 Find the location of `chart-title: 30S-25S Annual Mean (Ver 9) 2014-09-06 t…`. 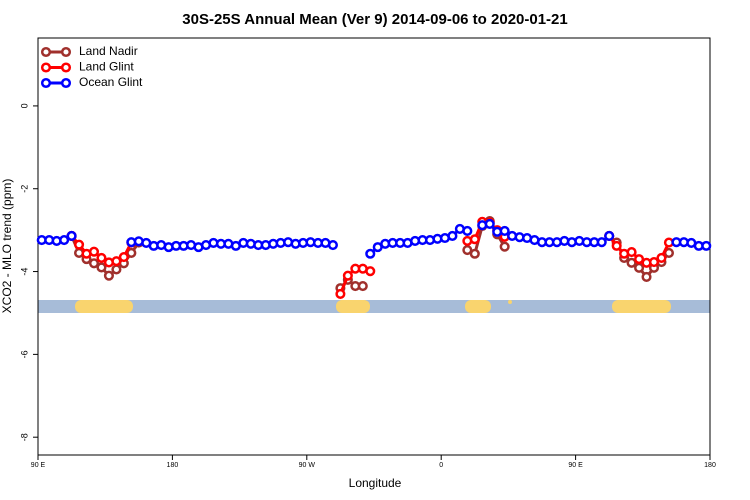

chart-title: 30S-25S Annual Mean (Ver 9) 2014-09-06 t… is located at coordinates (374, 19).